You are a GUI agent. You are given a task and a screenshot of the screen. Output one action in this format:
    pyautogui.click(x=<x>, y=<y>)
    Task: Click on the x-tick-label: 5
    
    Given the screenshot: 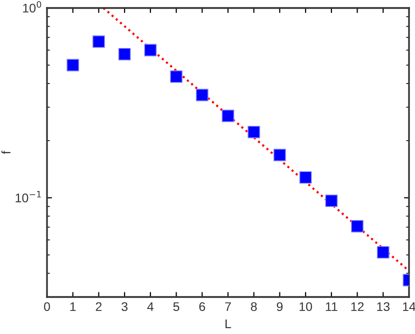 What is the action you would take?
    pyautogui.click(x=176, y=307)
    